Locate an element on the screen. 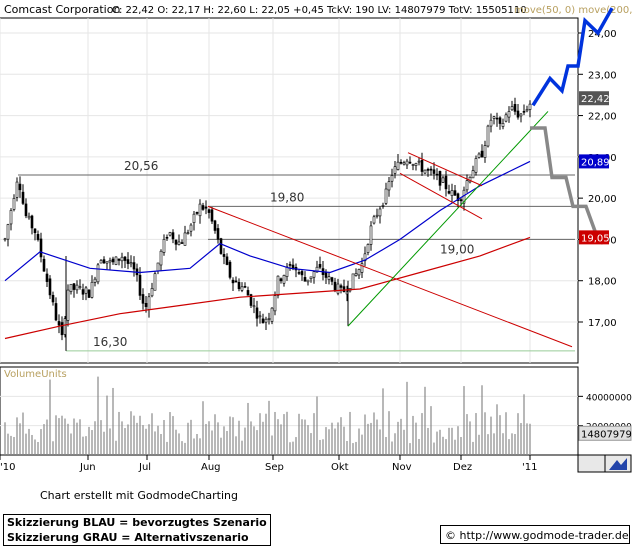  source-url: http://www.godmode-trader.de is located at coordinates (544, 535).